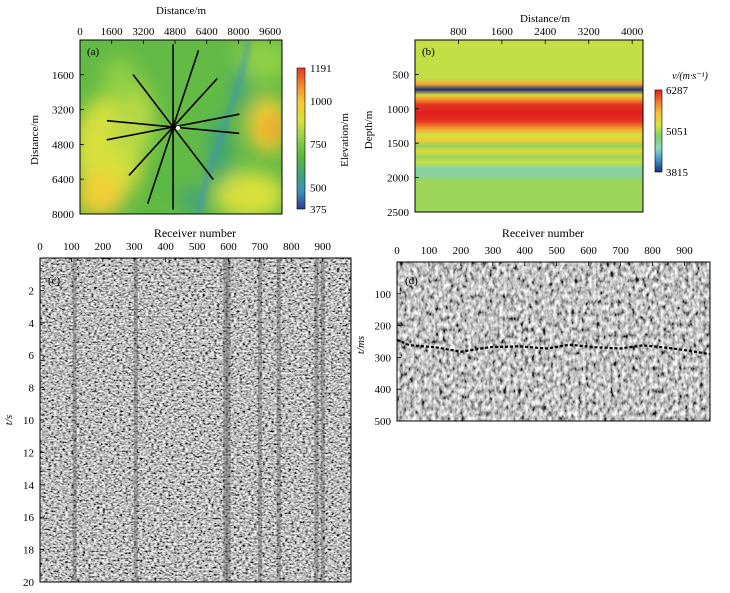 This screenshot has height=593, width=730. I want to click on x-d-tick-label: 100, so click(429, 251).